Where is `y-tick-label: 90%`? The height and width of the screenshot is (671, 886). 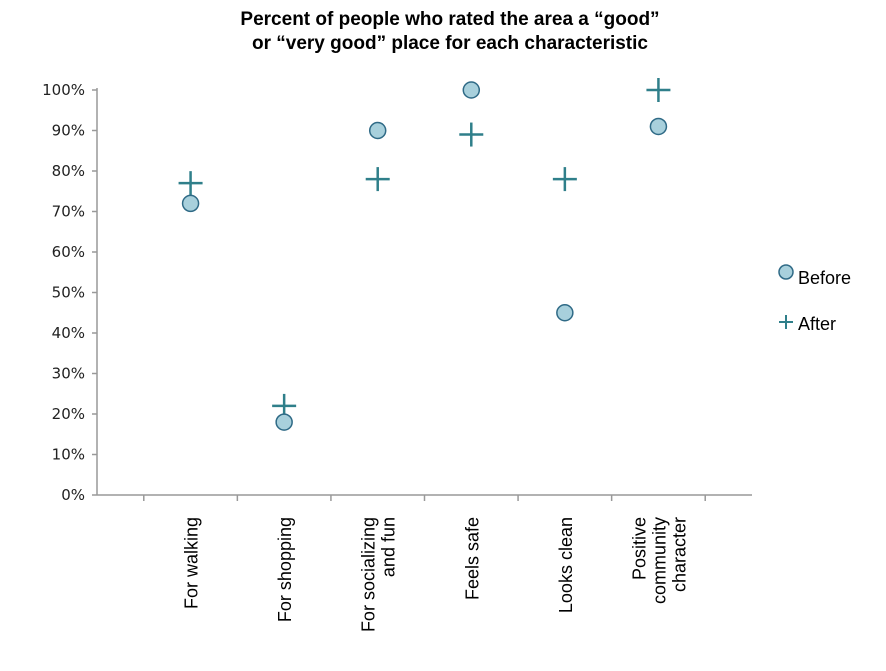 y-tick-label: 90% is located at coordinates (68, 131).